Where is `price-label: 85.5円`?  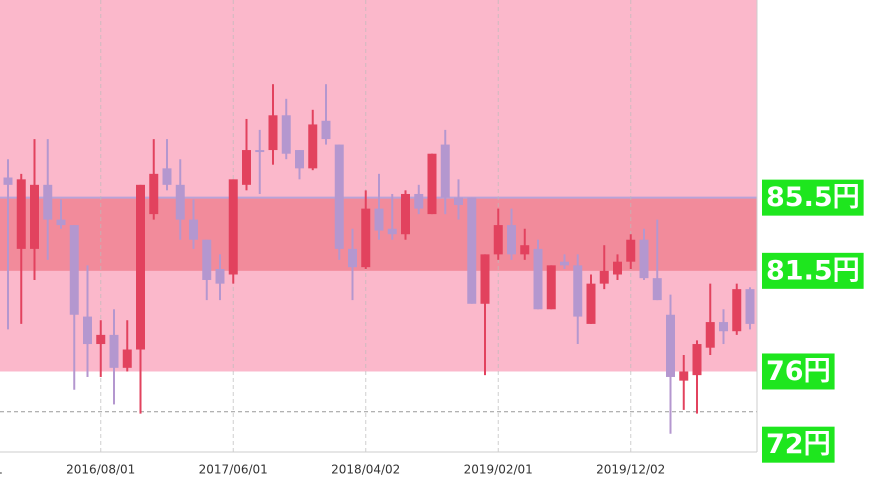
price-label: 85.5円 is located at coordinates (813, 197).